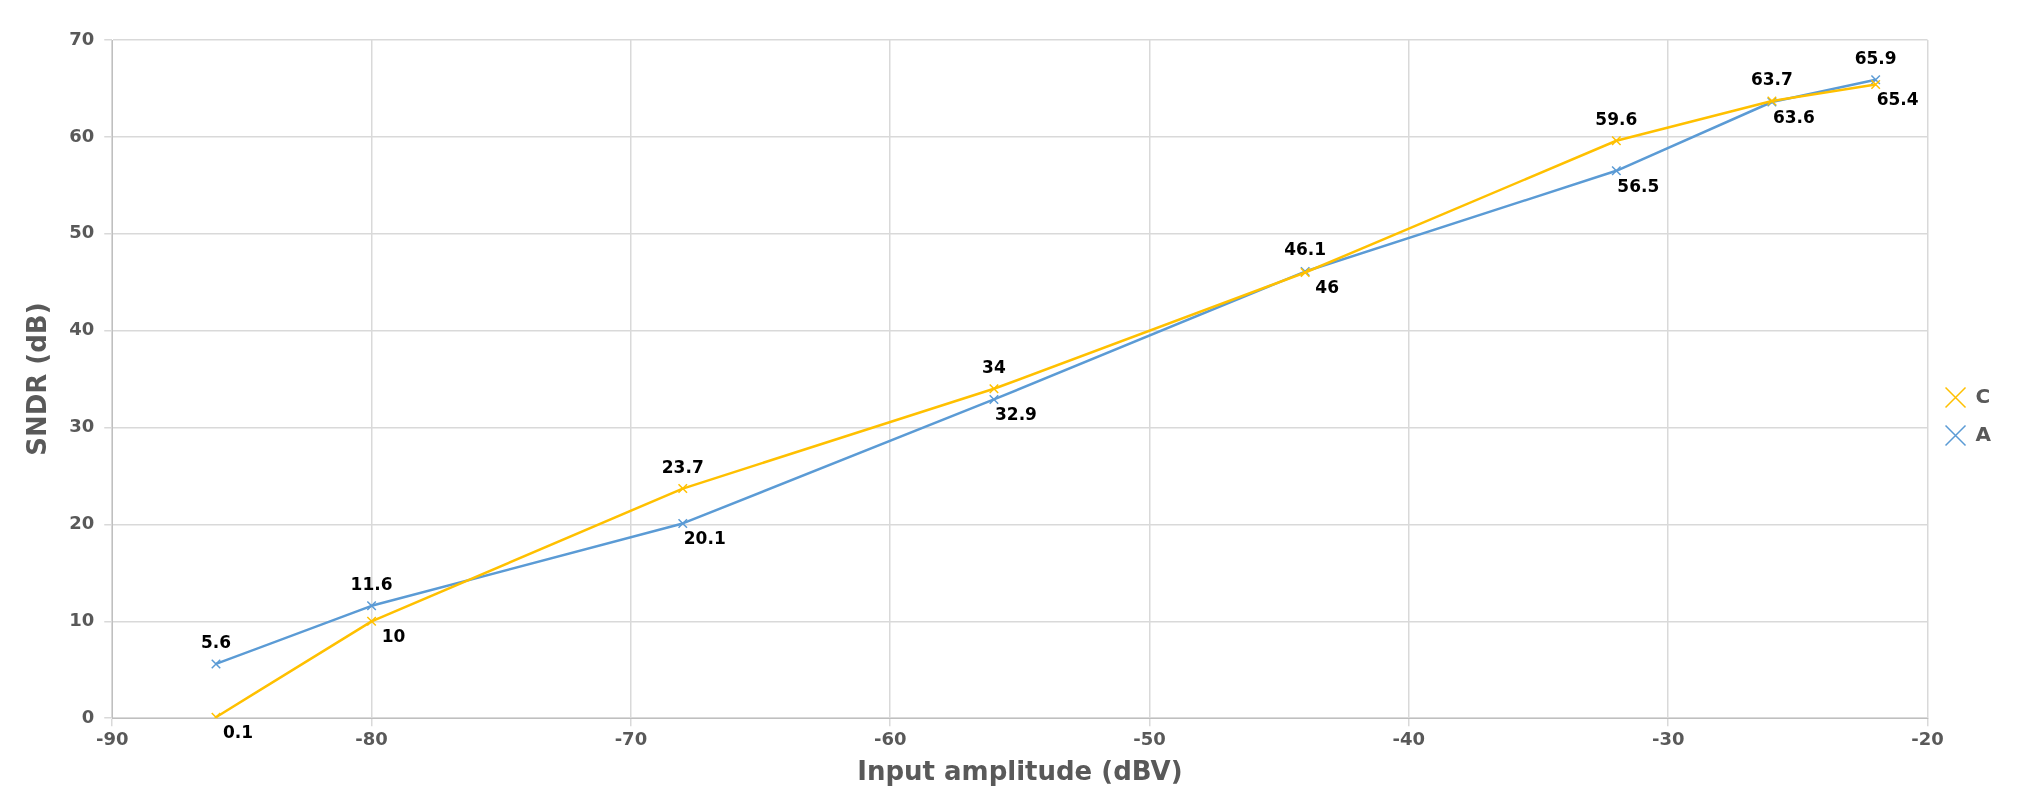 This screenshot has width=2021, height=803. What do you see at coordinates (704, 538) in the screenshot?
I see `data-label: 20.1` at bounding box center [704, 538].